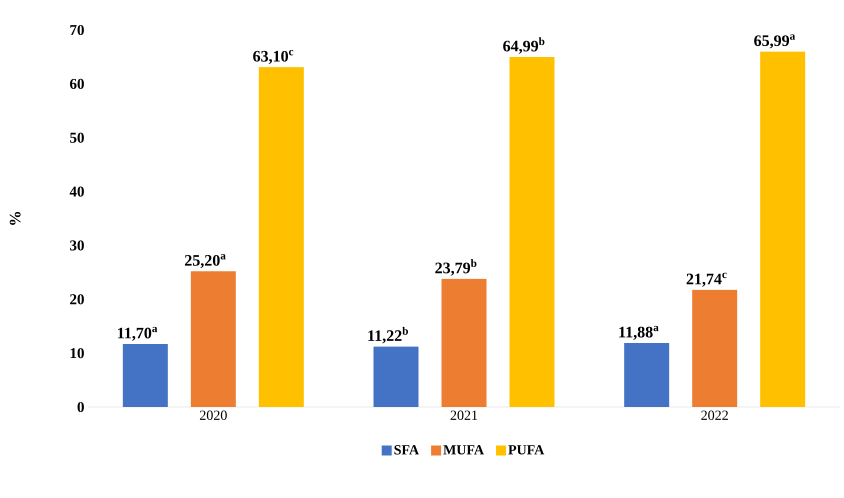 Image resolution: width=844 pixels, height=498 pixels. Describe the element at coordinates (526, 449) in the screenshot. I see `legend-label: PUFA` at that location.